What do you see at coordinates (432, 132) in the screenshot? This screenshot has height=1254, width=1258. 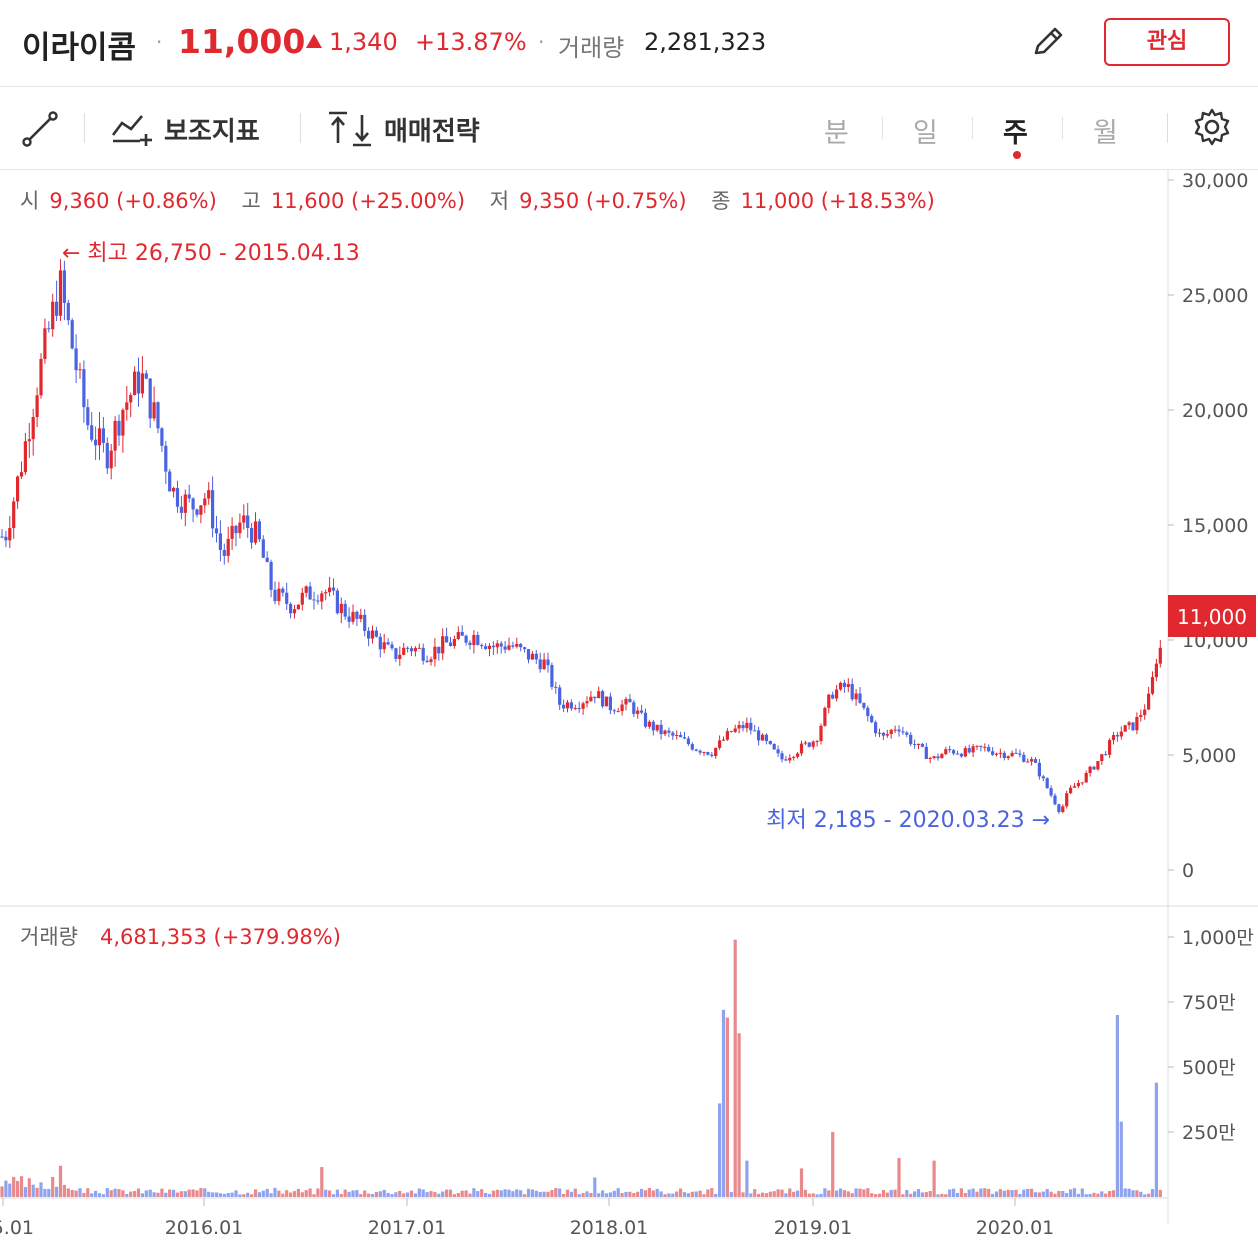 I see `strategy-button: 매매전략` at bounding box center [432, 132].